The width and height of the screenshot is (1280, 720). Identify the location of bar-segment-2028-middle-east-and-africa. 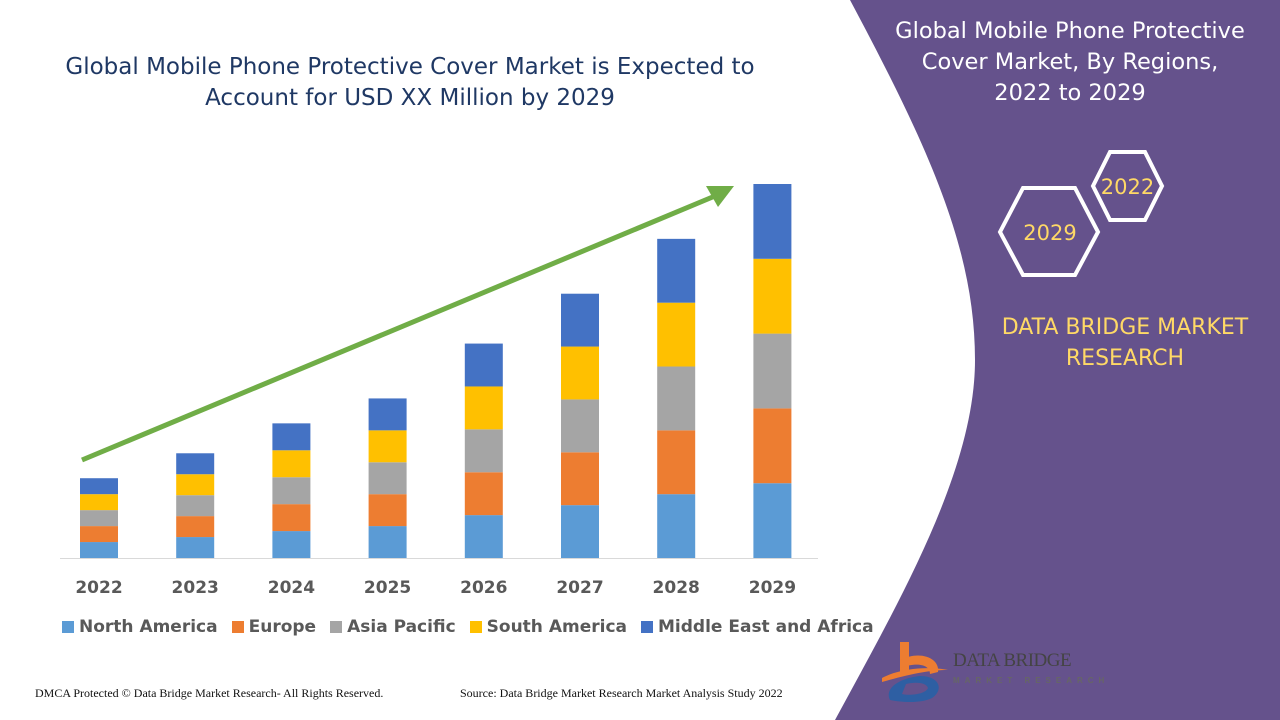
(676, 270).